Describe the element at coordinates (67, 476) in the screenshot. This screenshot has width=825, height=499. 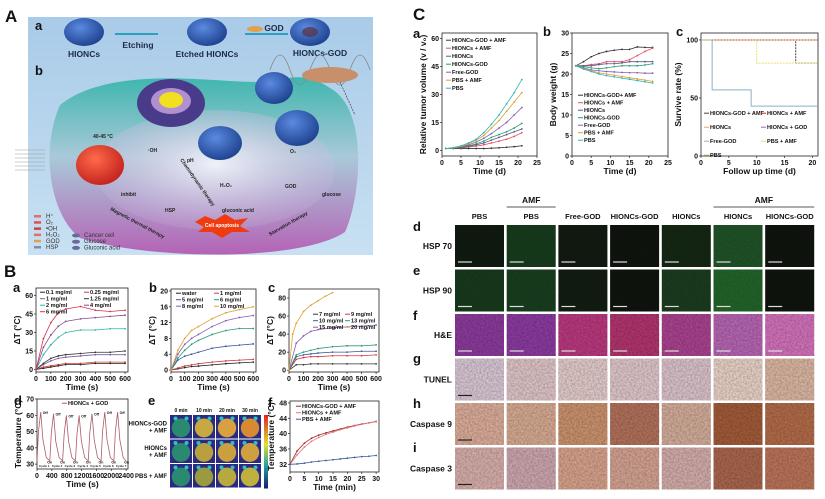
I see `x-tick-label: 800` at that location.